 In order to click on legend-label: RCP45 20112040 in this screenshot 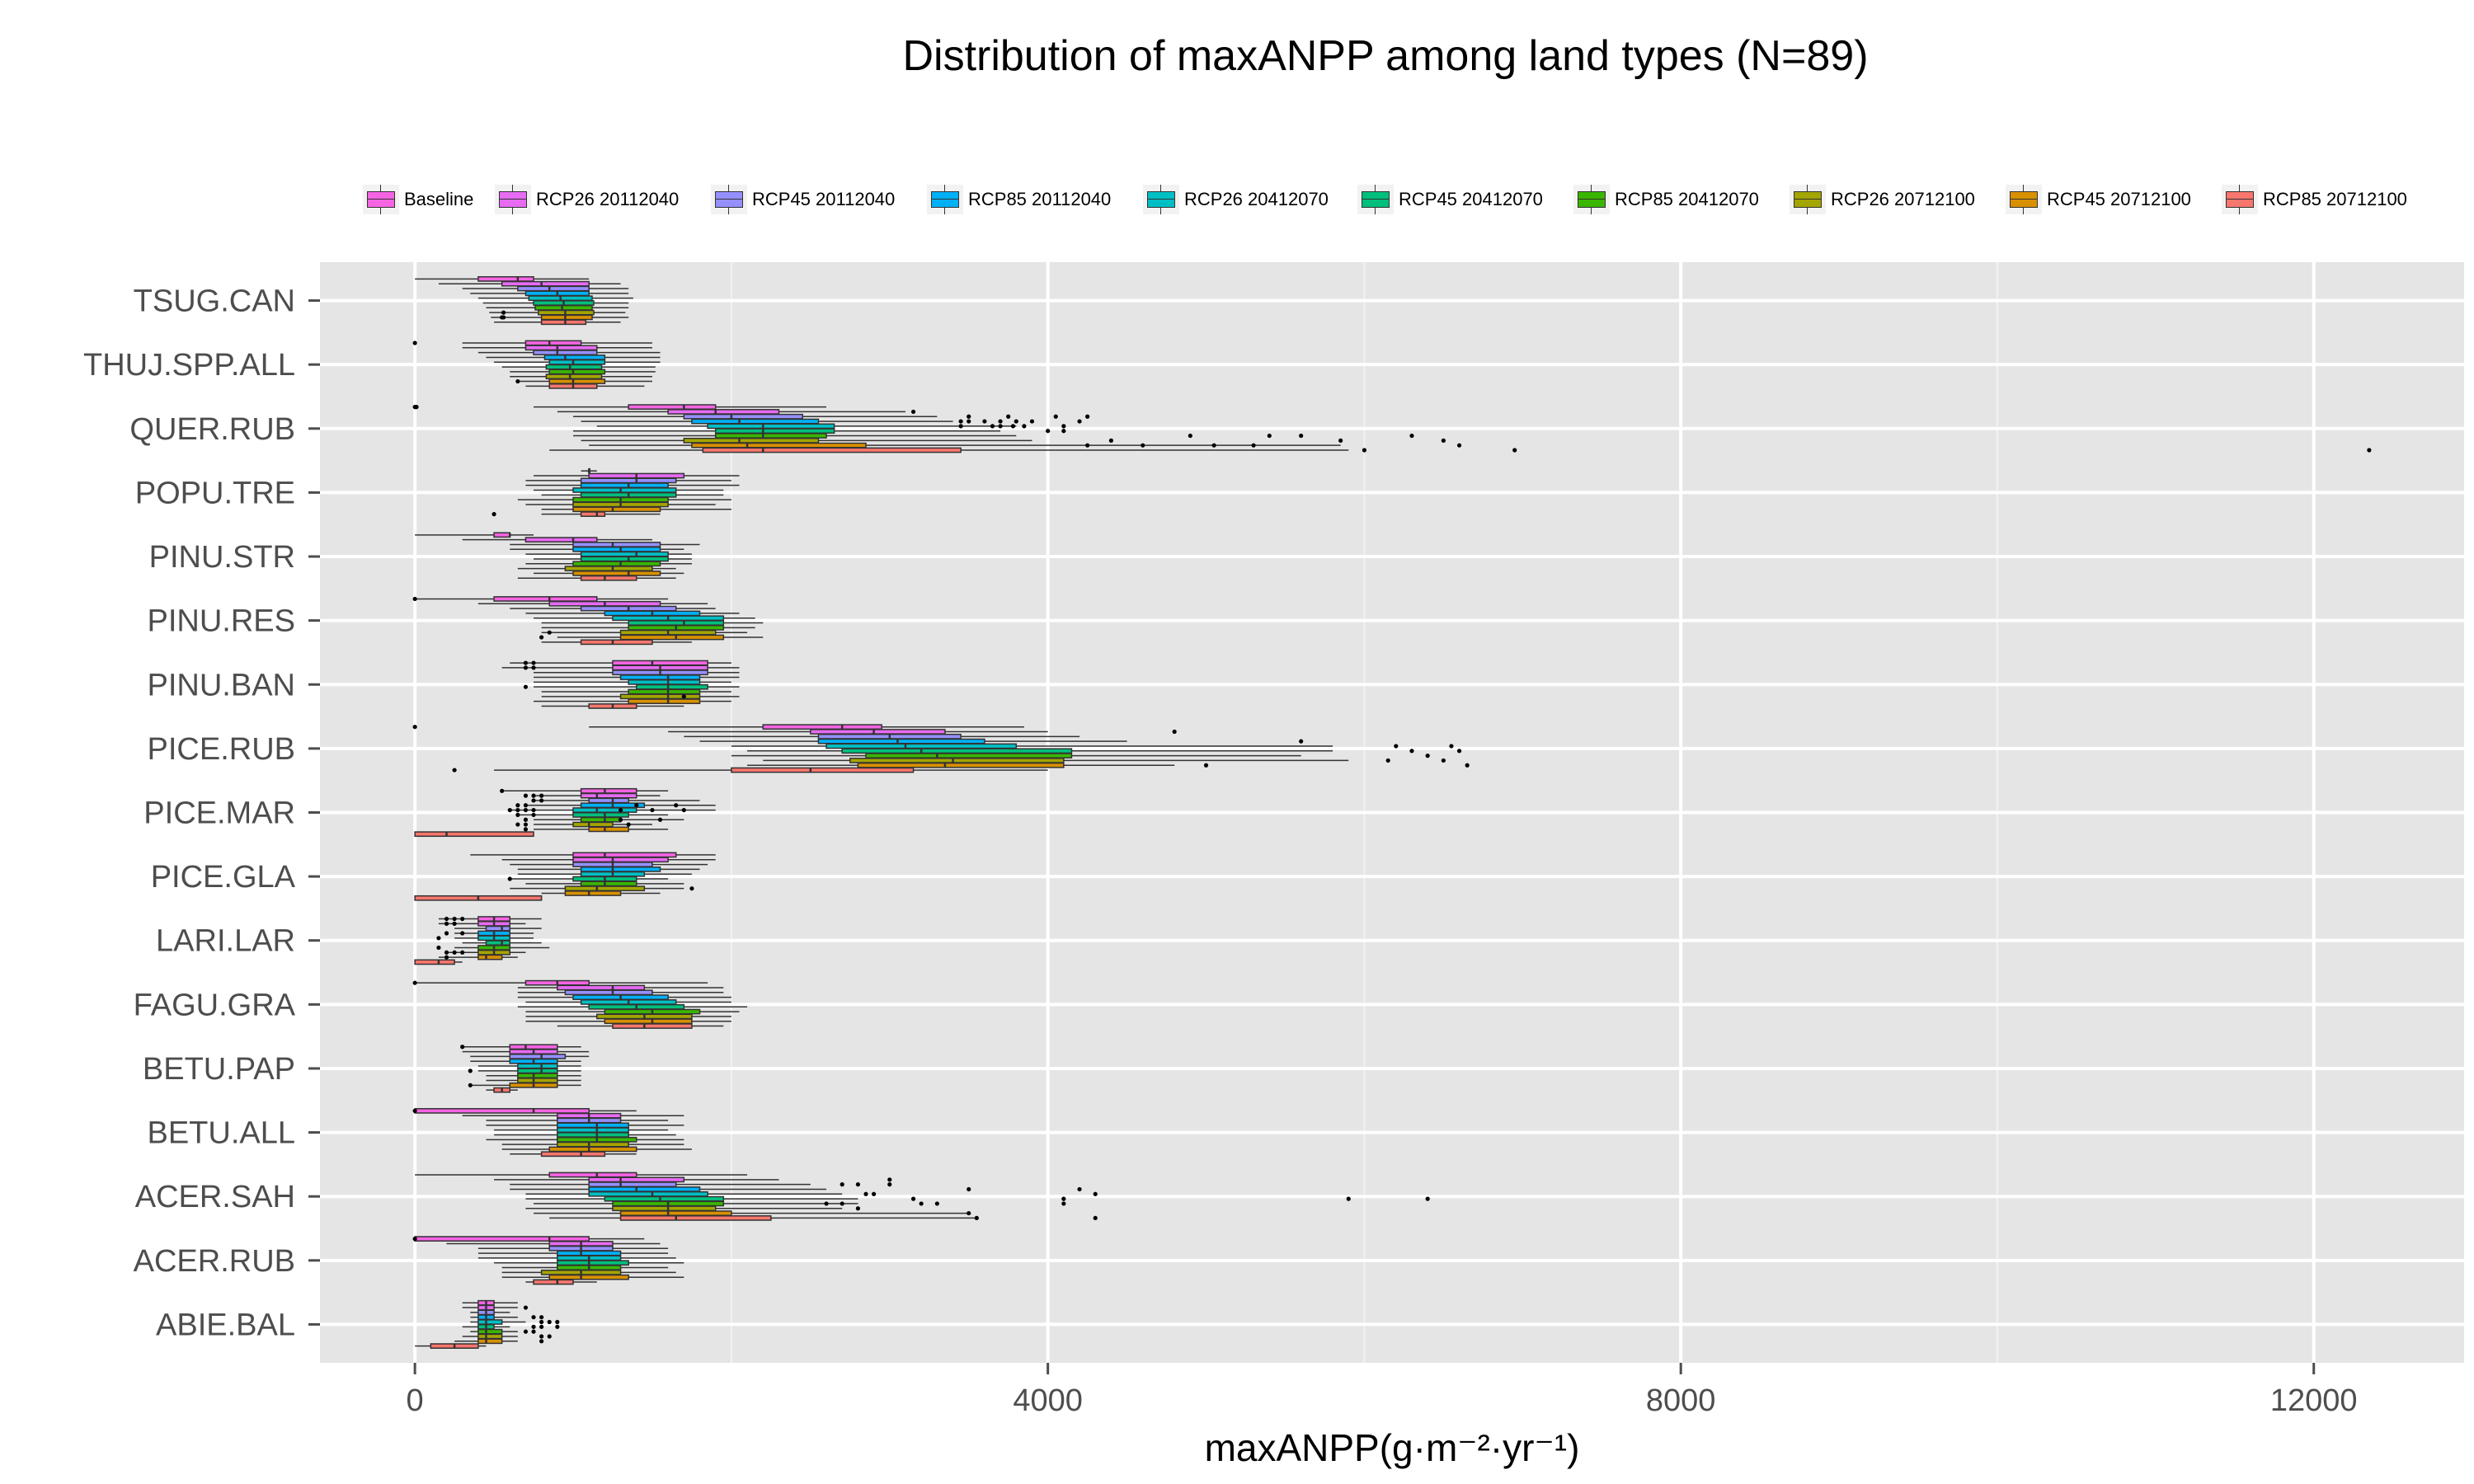, I will do `click(824, 199)`.